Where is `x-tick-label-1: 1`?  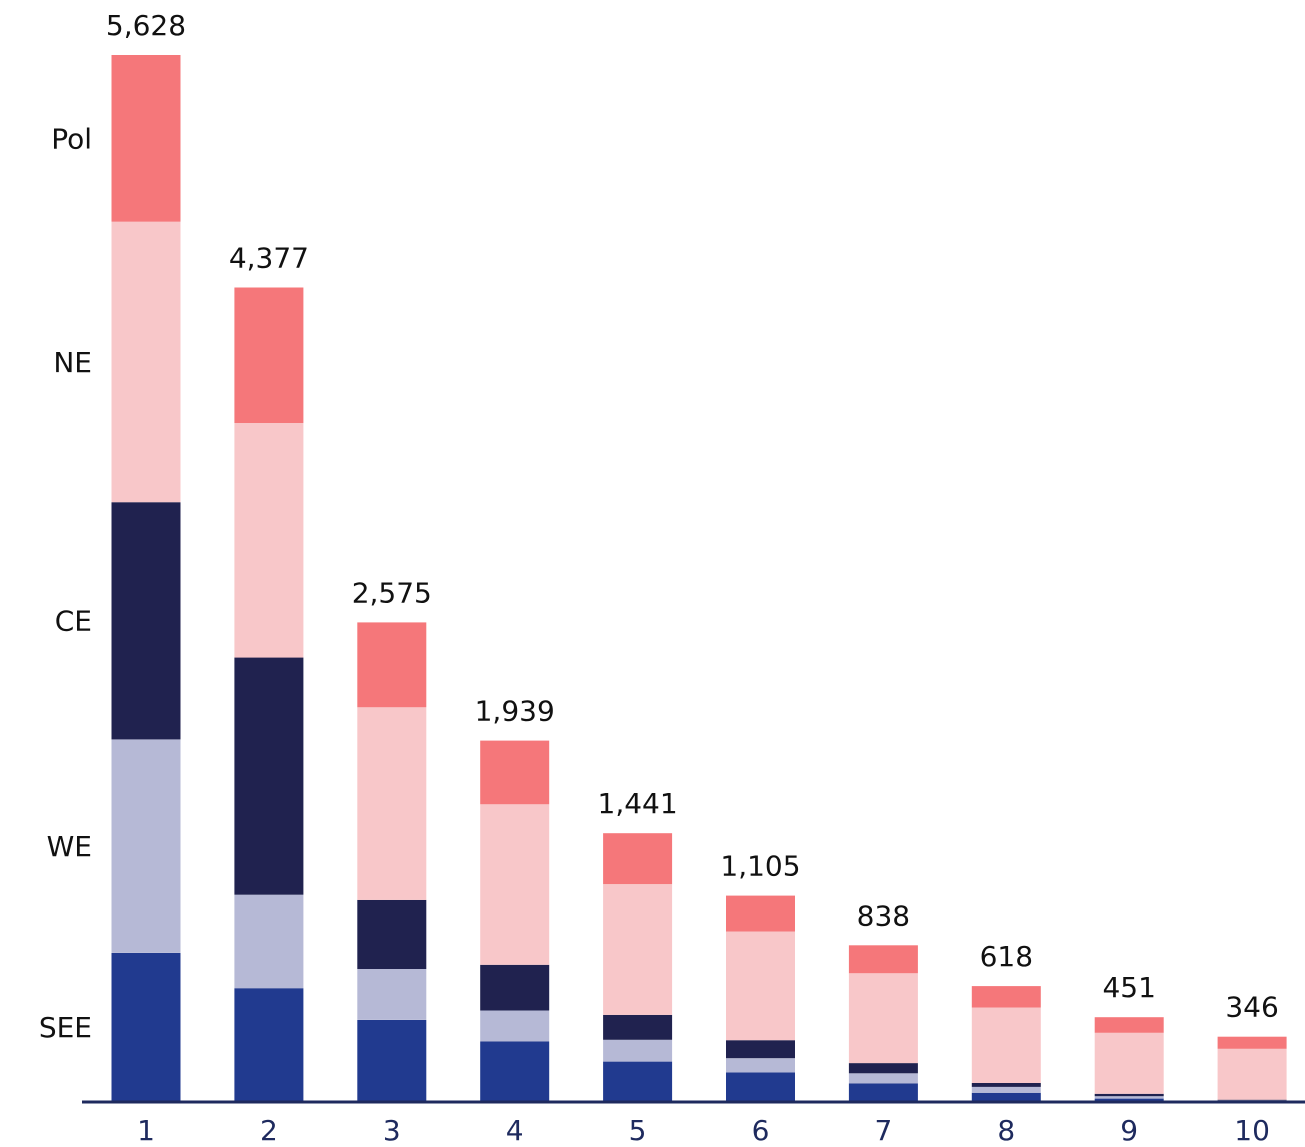
x-tick-label-1: 1 is located at coordinates (146, 1130).